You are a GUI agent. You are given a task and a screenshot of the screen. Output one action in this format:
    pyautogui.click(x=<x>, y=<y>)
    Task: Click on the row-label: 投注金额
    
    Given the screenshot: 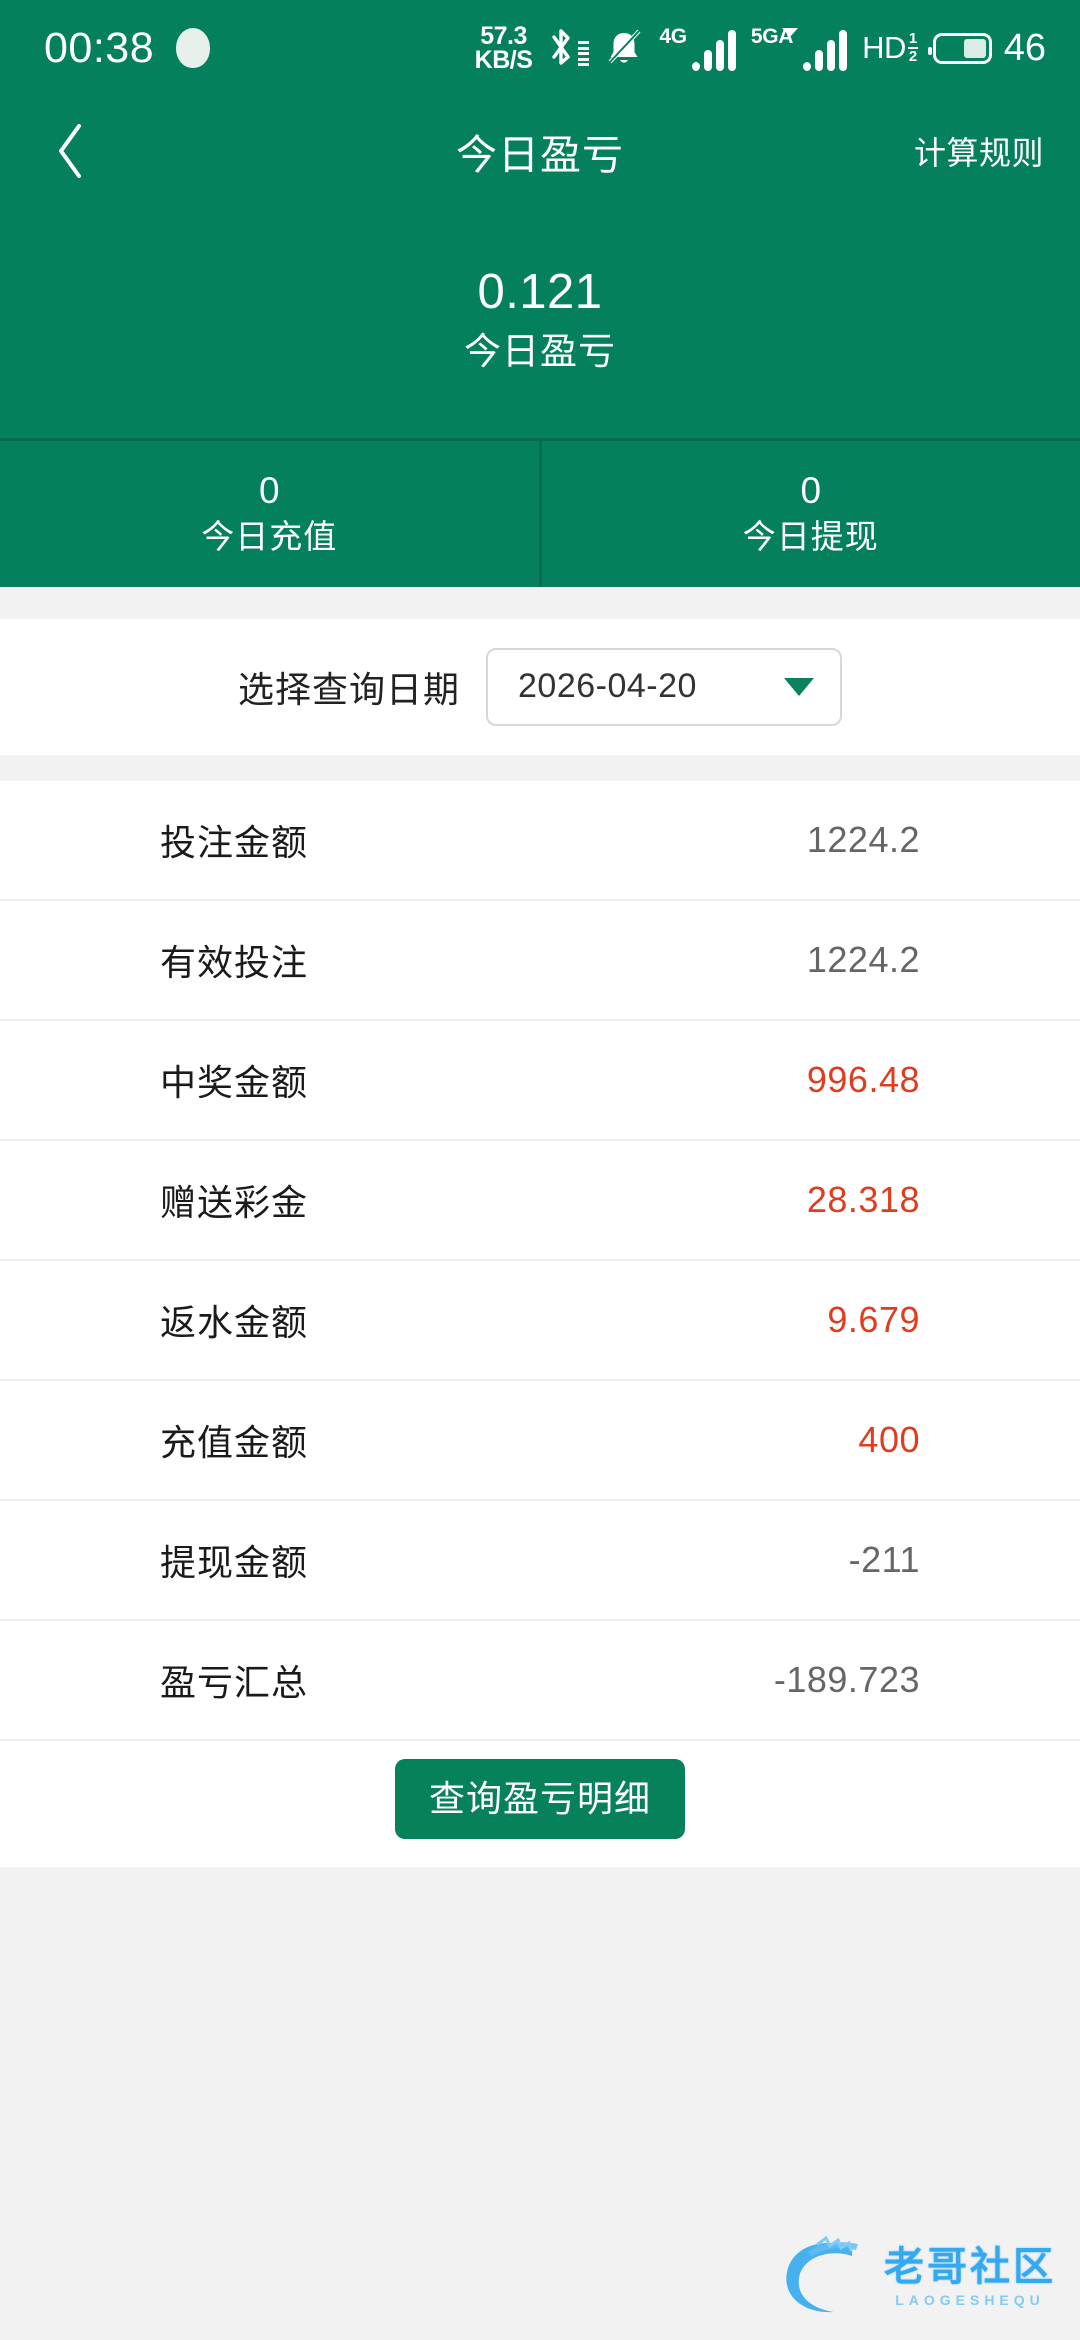 What is the action you would take?
    pyautogui.click(x=234, y=842)
    